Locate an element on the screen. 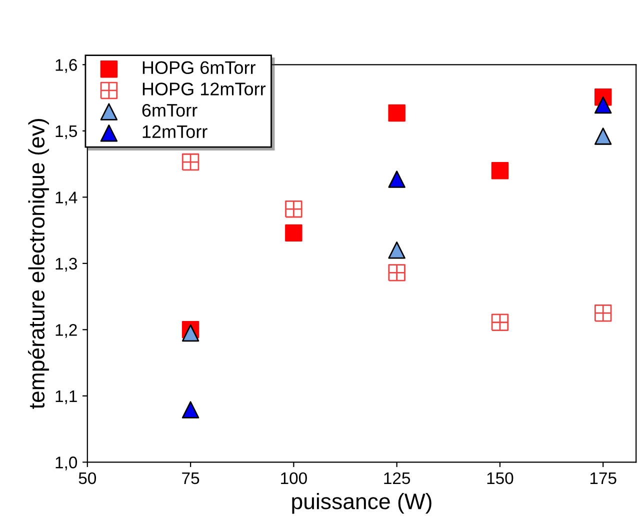 This screenshot has width=638, height=530. x-axis-title: puissance (W) is located at coordinates (362, 503).